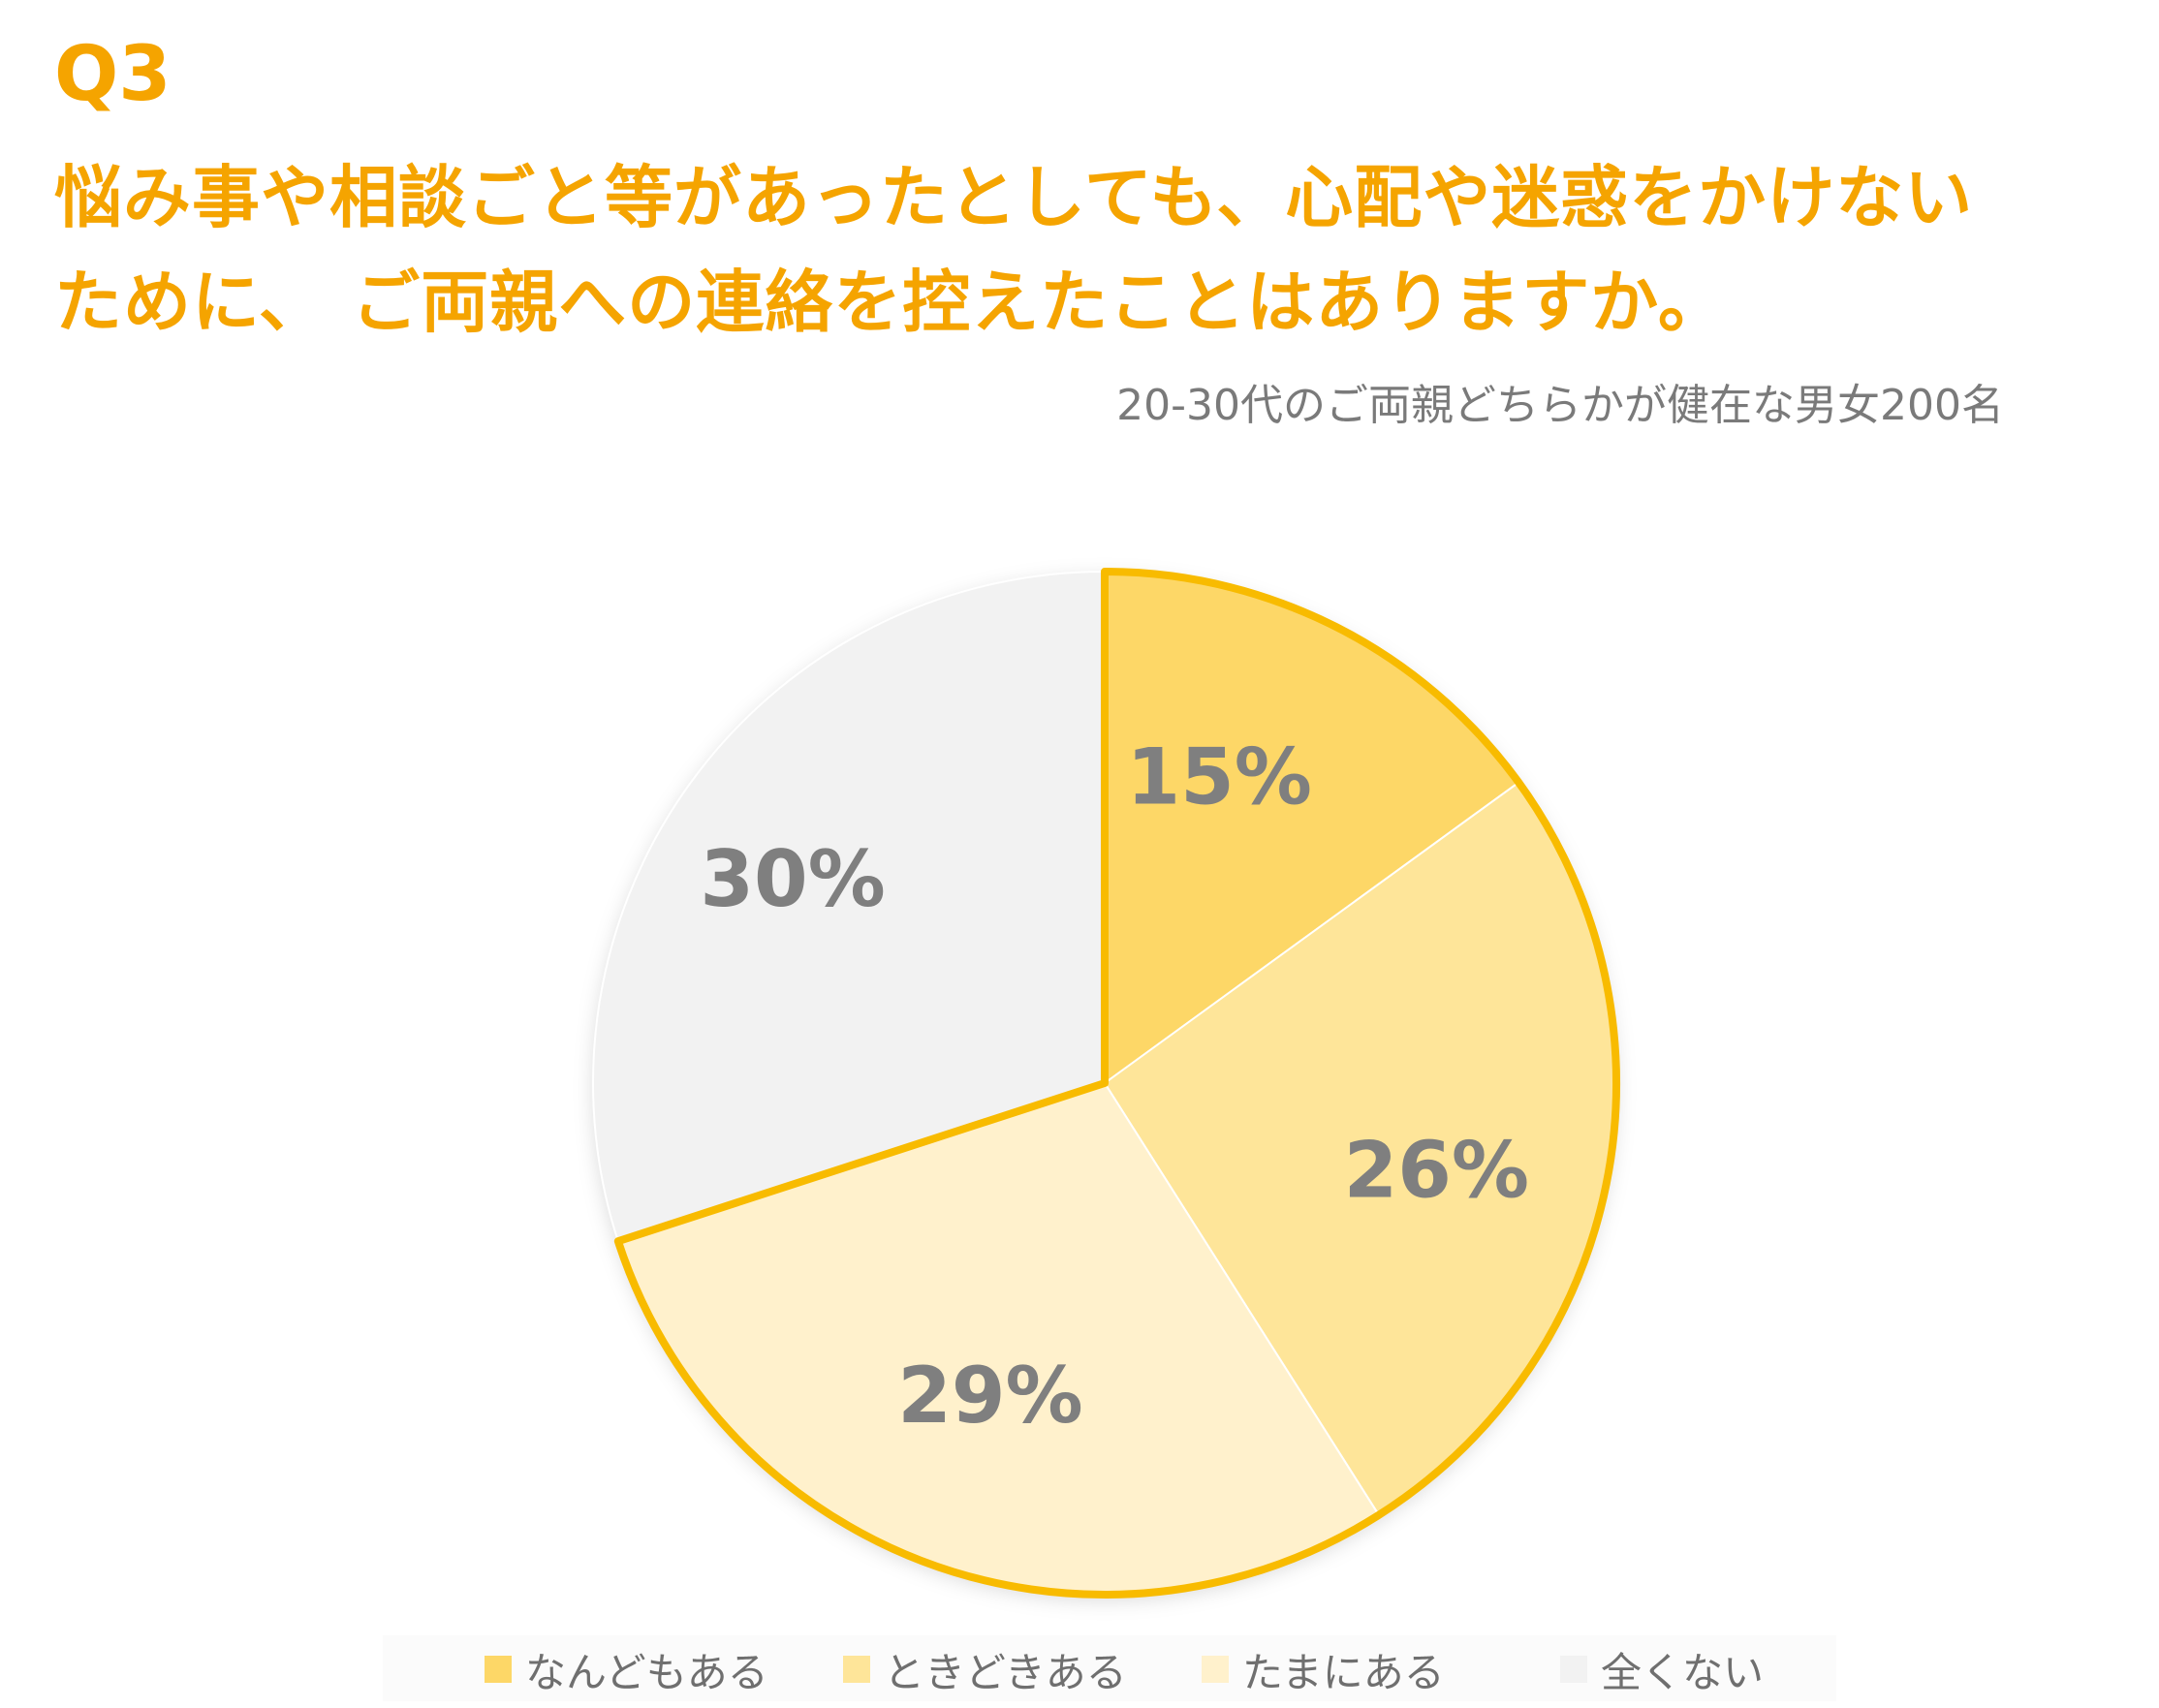  I want to click on chart-legend: なんどもある ときどきある たまにある 全くない, so click(1109, 1668).